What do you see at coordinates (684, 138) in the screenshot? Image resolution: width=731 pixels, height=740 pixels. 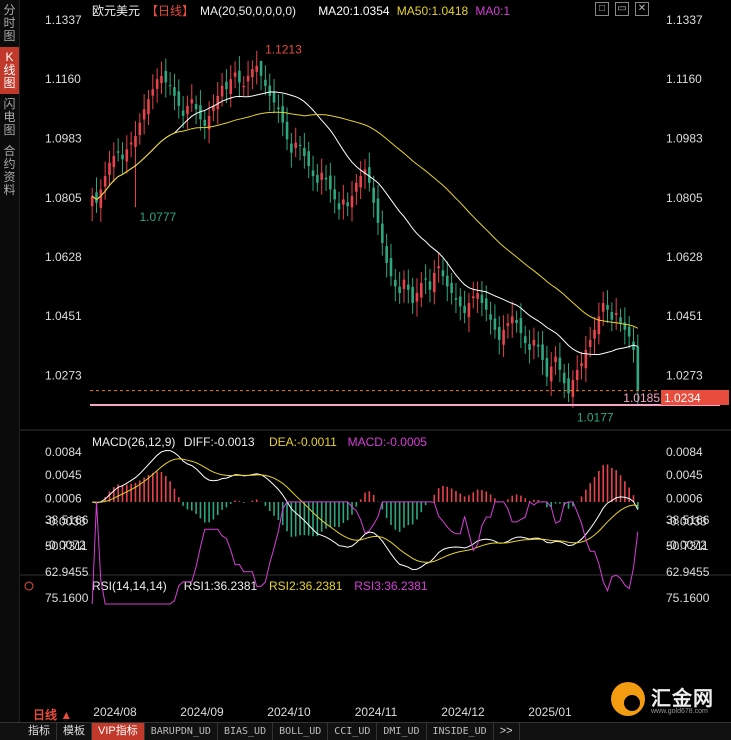 I see `price-axis-right-2: 1.0983` at bounding box center [684, 138].